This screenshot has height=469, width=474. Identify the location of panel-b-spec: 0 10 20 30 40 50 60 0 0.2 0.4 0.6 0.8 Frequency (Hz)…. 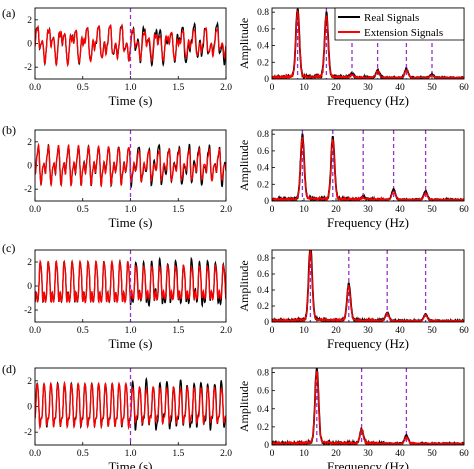
(353, 179).